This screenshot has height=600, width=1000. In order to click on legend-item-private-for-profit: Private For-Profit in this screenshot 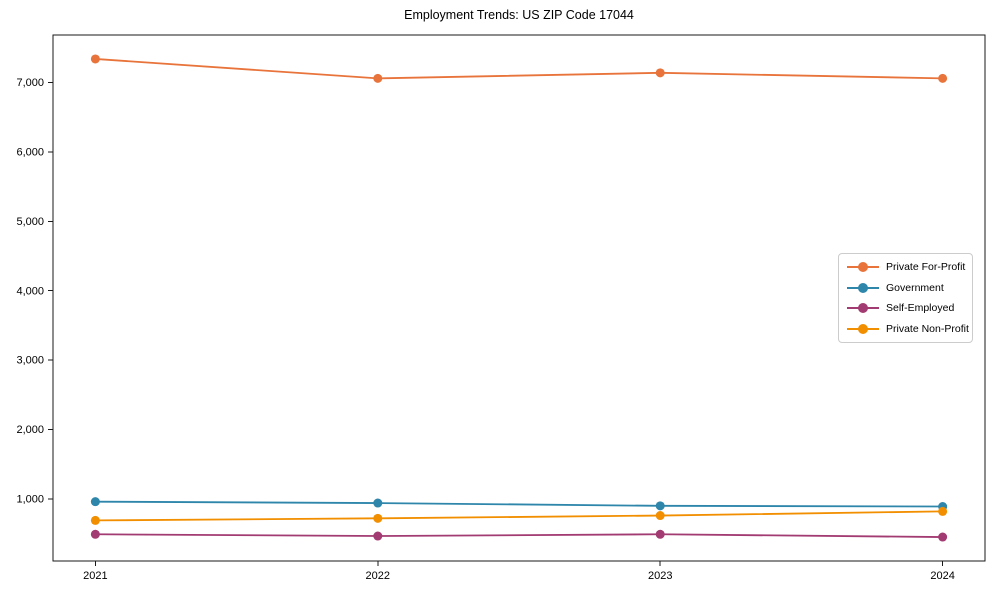, I will do `click(905, 267)`.